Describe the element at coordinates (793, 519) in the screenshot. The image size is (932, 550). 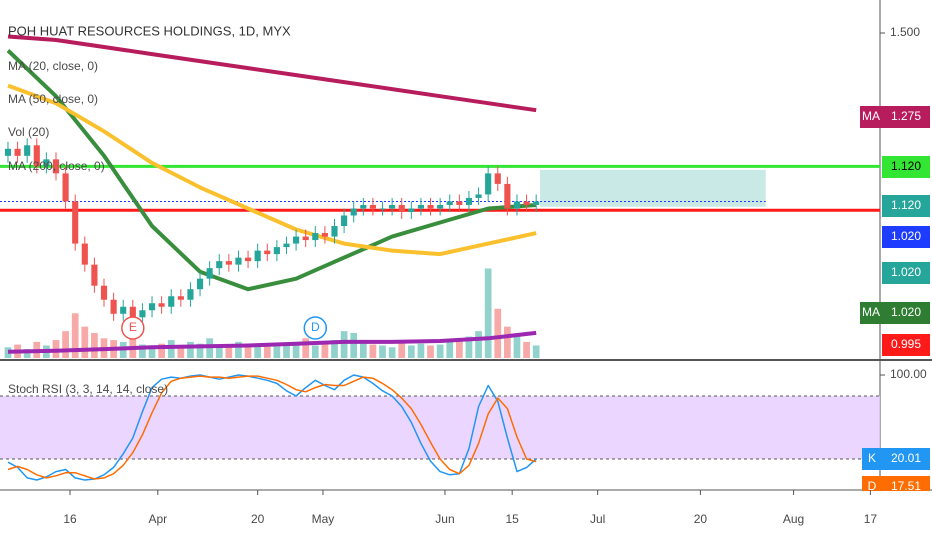
I see `x-tick-label: Aug` at that location.